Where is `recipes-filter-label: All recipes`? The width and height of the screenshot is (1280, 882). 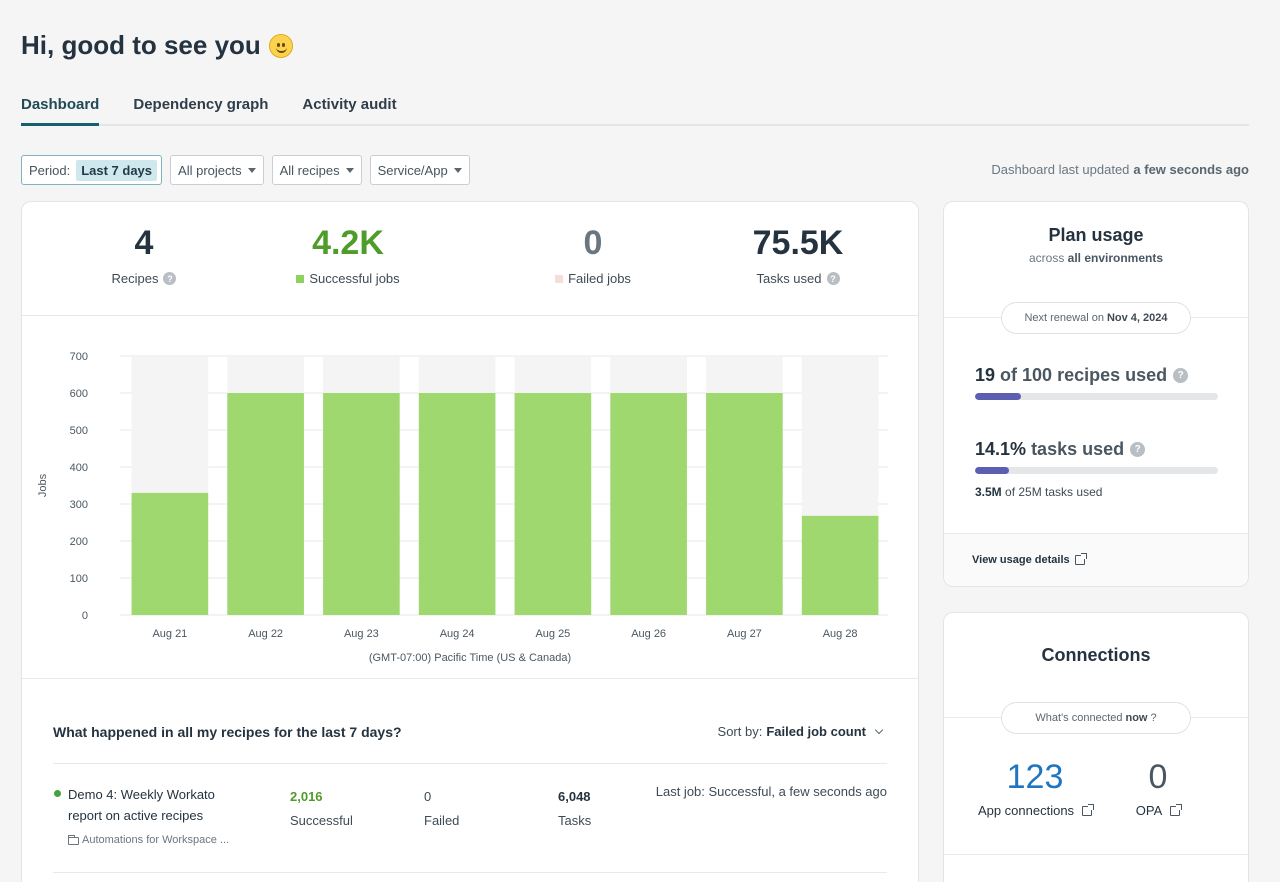 recipes-filter-label: All recipes is located at coordinates (309, 170).